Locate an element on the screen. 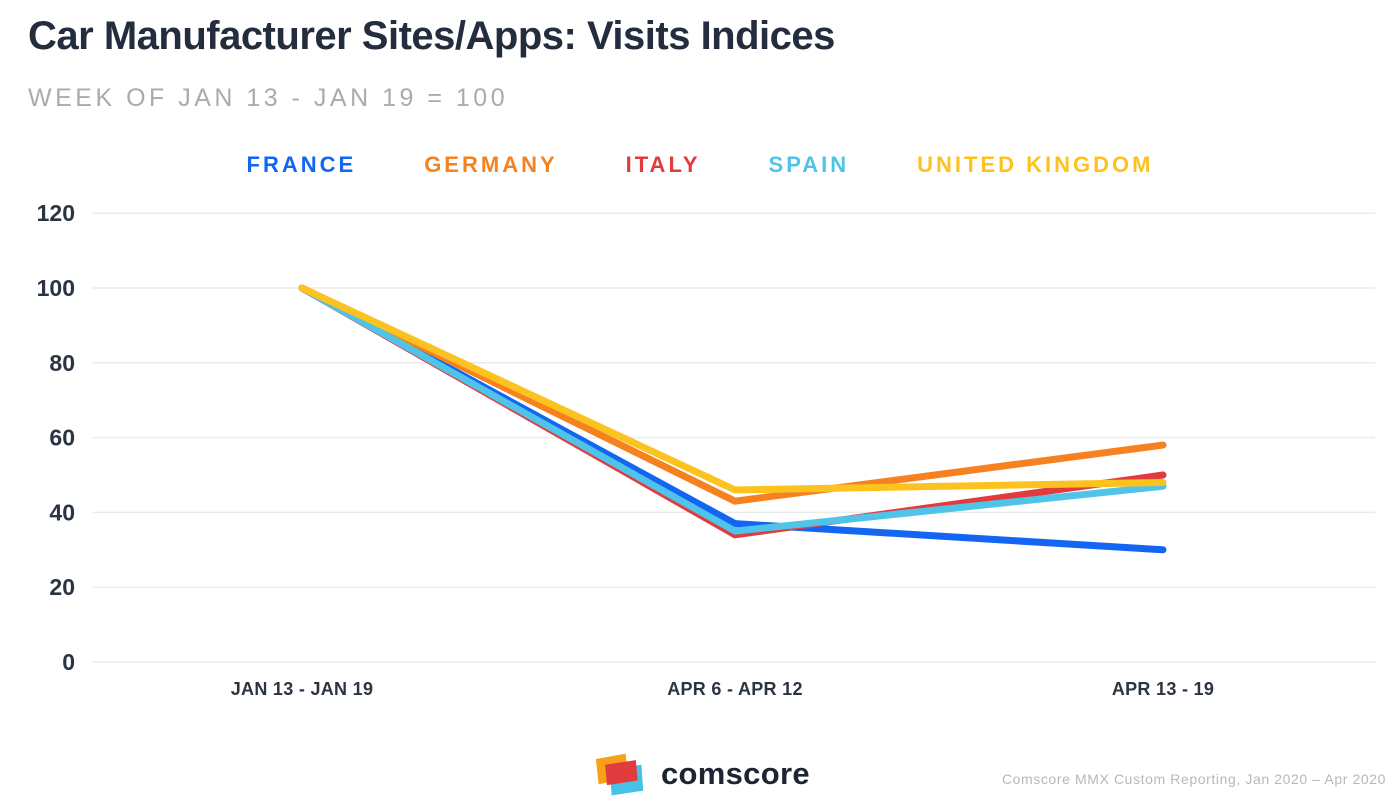  y-tick-label: 60 is located at coordinates (62, 438).